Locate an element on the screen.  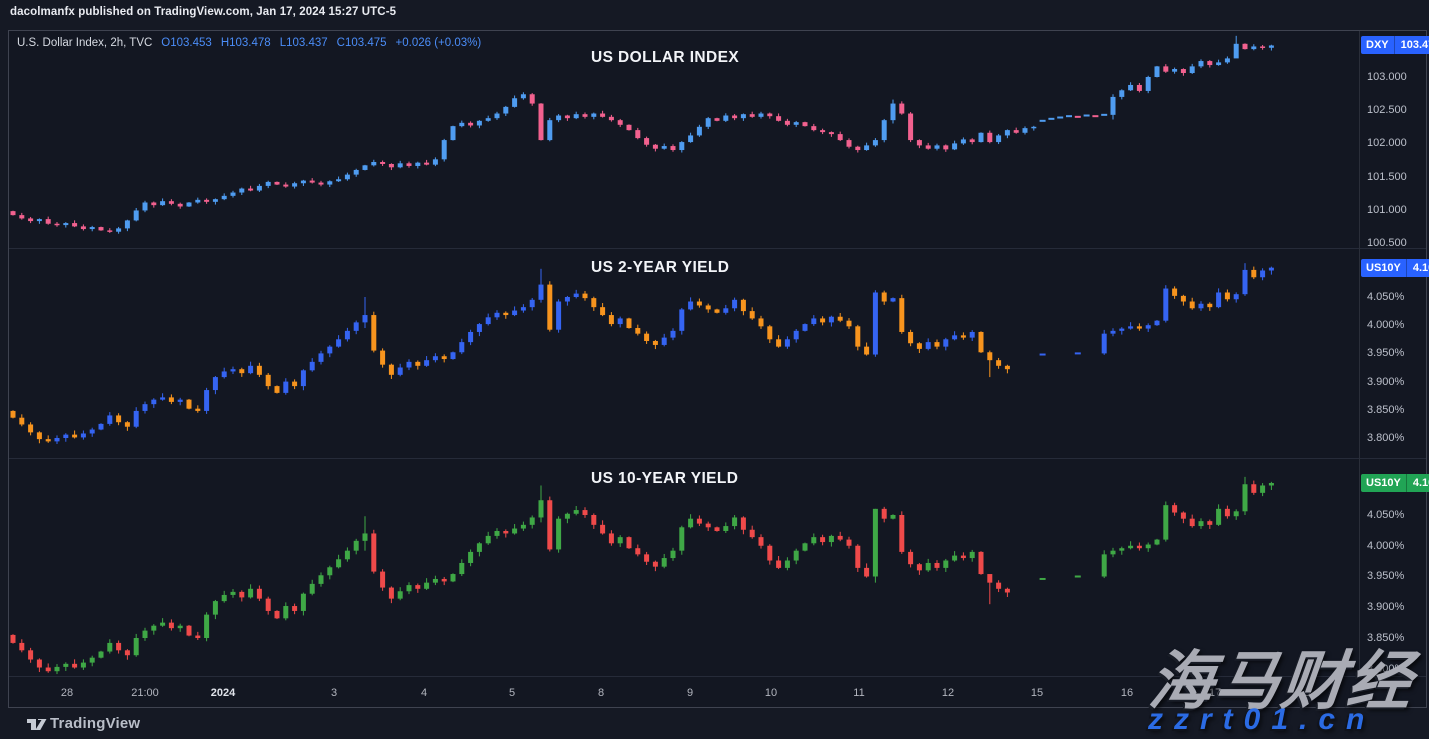
last-price-tag-dxy-0: DXY 103.475 is located at coordinates (1395, 45).